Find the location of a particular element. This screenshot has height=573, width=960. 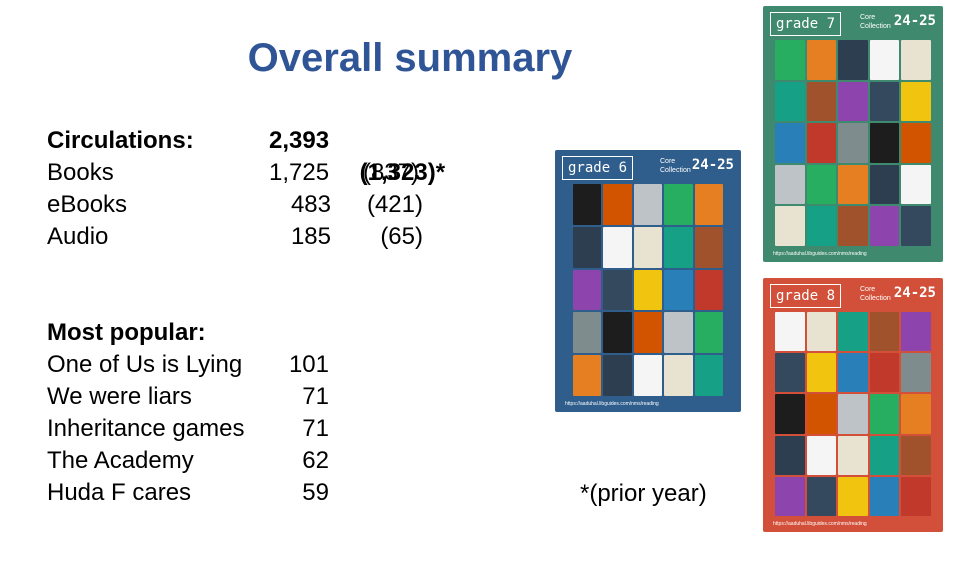

book-count: 62 is located at coordinates (315, 460).